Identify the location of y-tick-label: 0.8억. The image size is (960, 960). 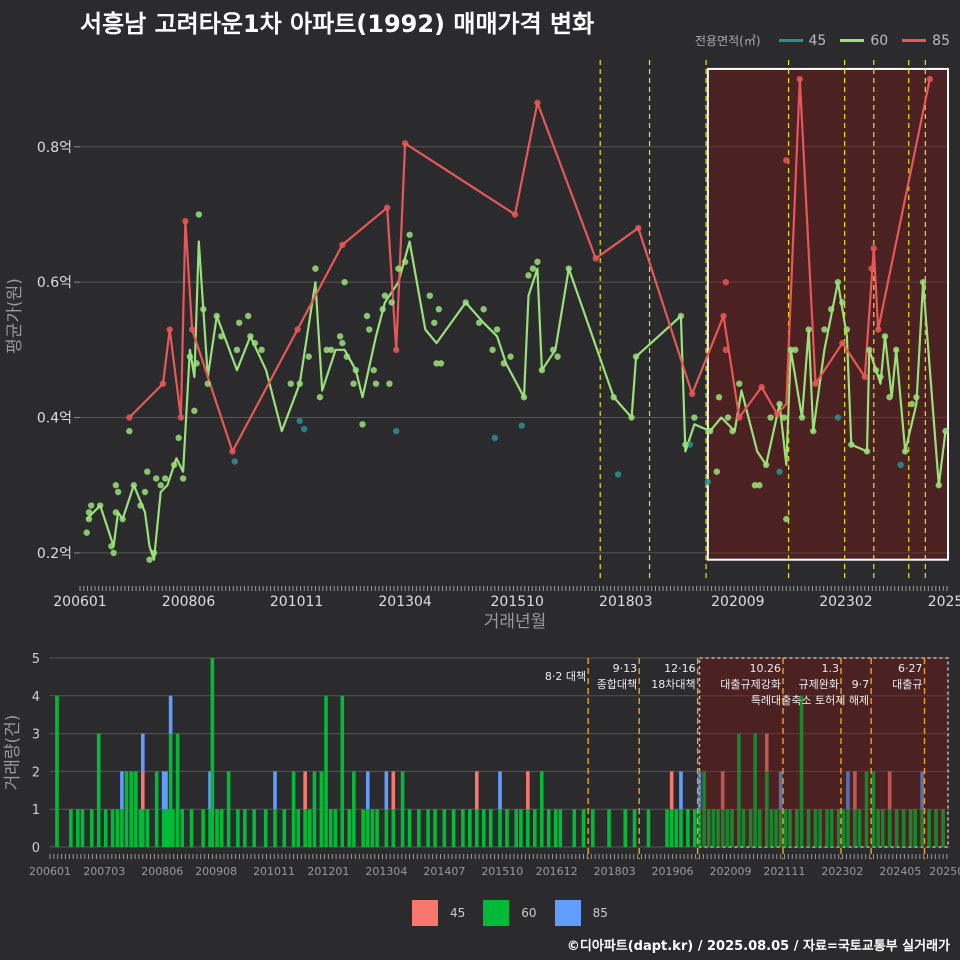
(54, 148).